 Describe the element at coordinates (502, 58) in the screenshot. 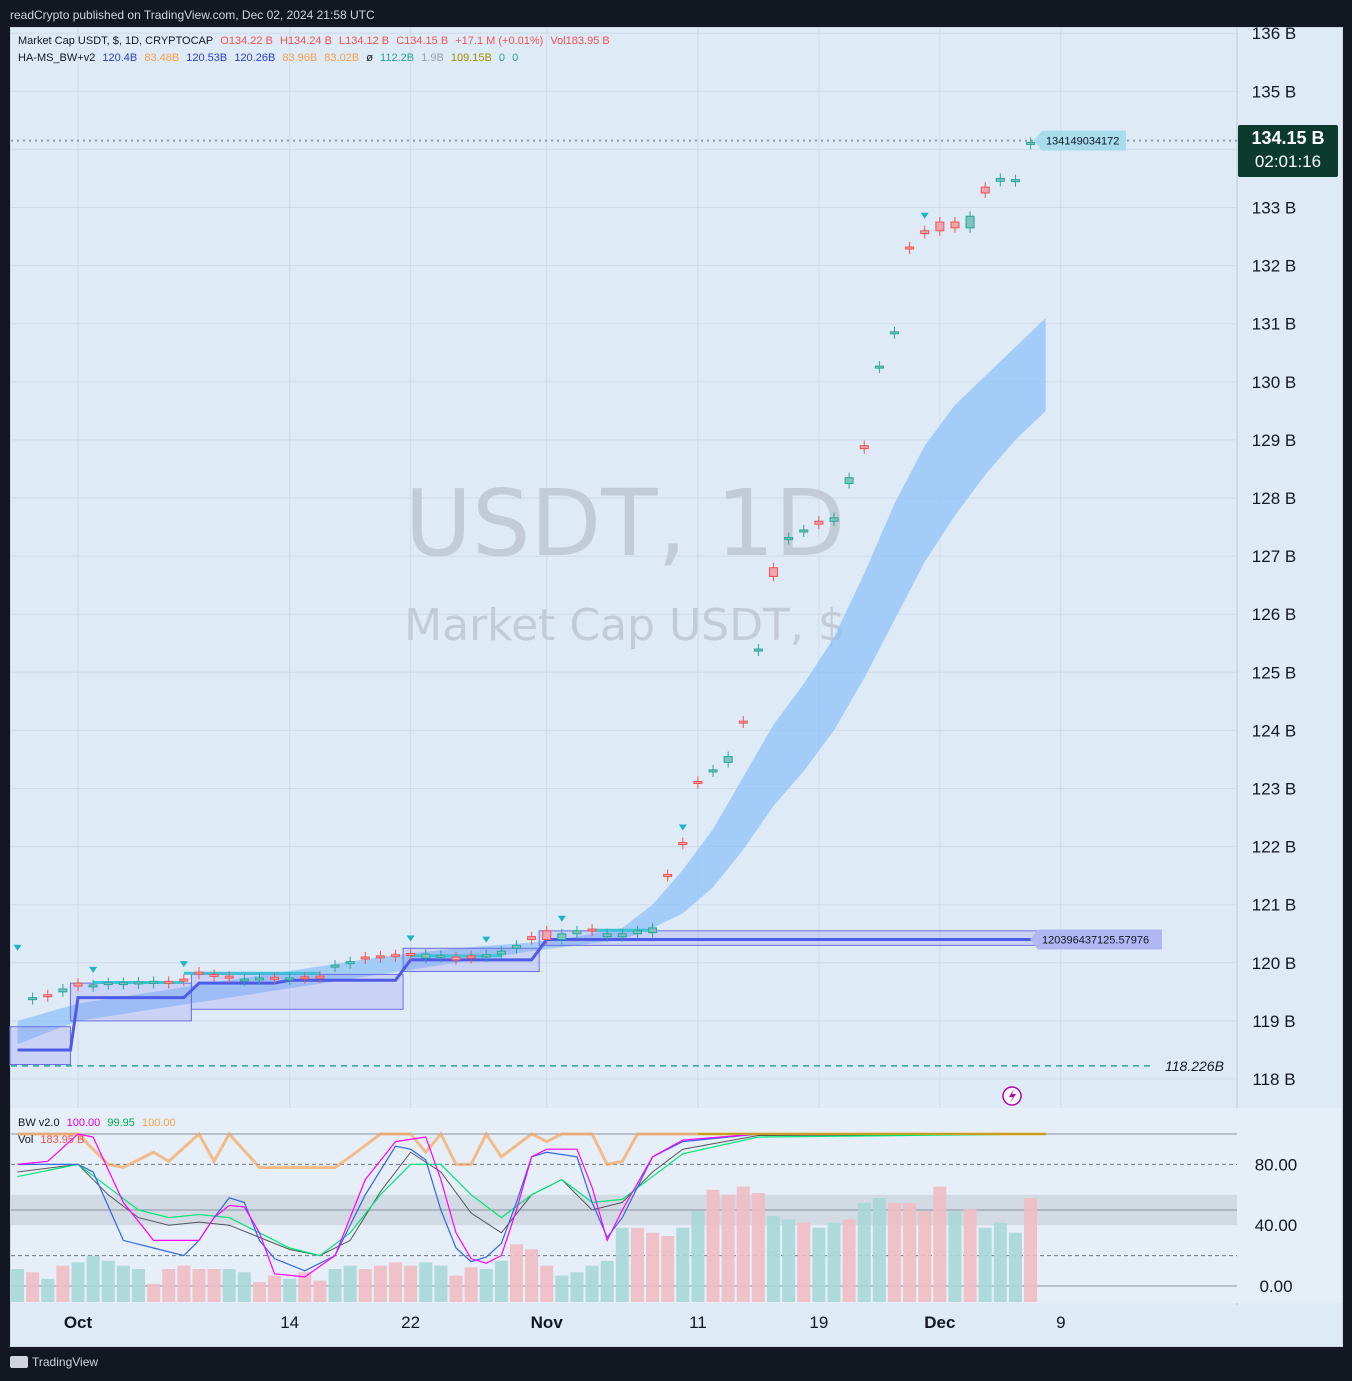

I see `indicator-v10: 0` at that location.